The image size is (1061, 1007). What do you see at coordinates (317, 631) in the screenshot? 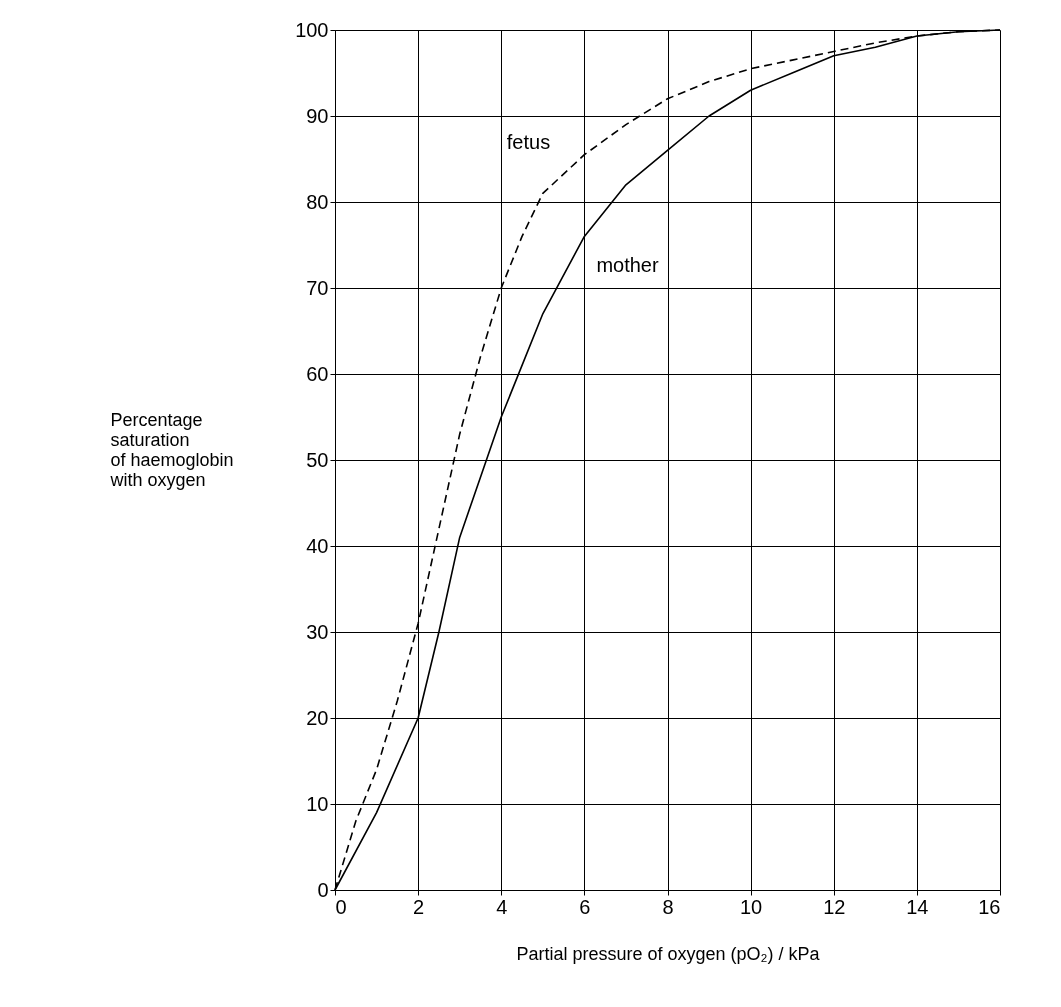
I see `y-tick-label: 30` at bounding box center [317, 631].